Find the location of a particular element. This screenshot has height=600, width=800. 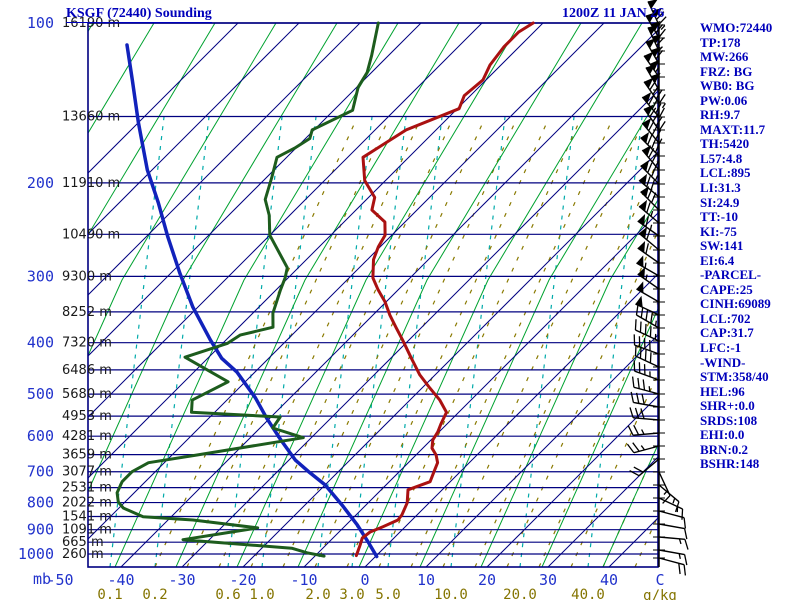

pressure-tick-label: 800 is located at coordinates (40, 503).